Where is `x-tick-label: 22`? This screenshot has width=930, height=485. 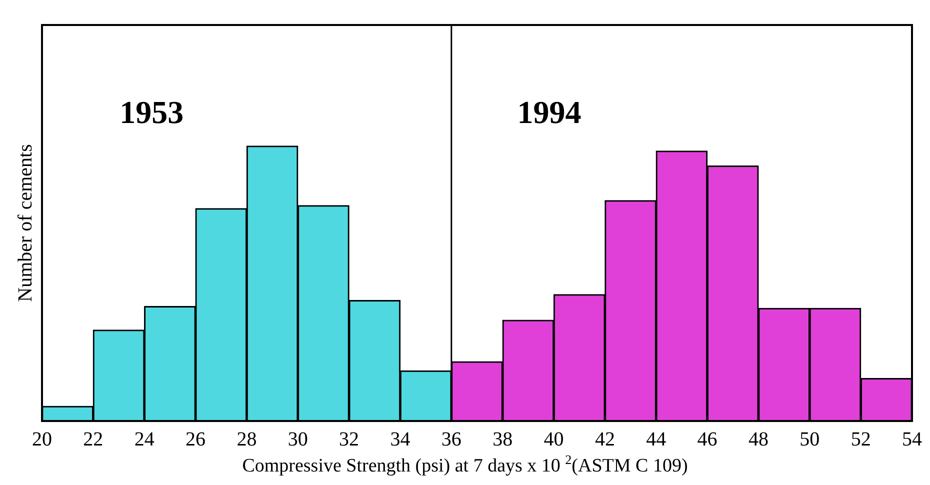 x-tick-label: 22 is located at coordinates (93, 439).